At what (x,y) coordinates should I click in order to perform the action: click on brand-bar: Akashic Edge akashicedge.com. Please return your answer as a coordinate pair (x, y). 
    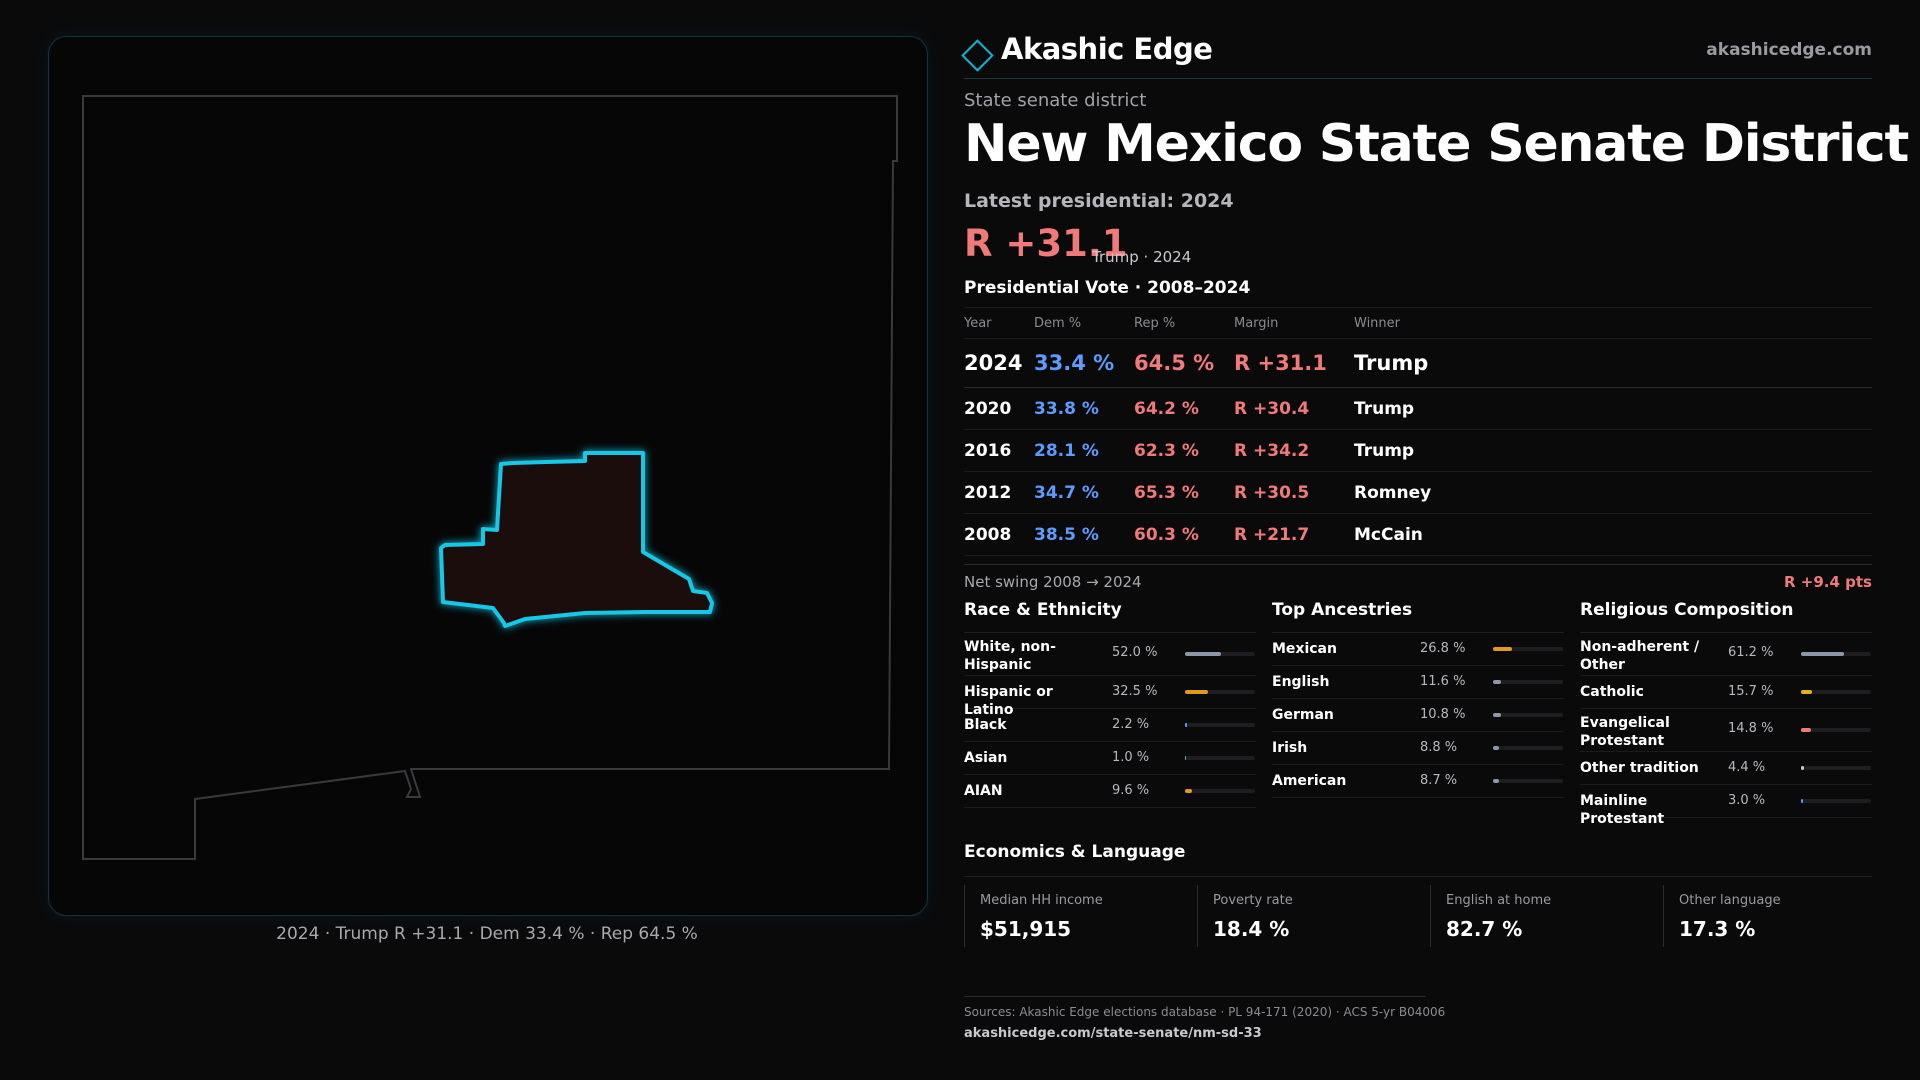
    Looking at the image, I should click on (1416, 54).